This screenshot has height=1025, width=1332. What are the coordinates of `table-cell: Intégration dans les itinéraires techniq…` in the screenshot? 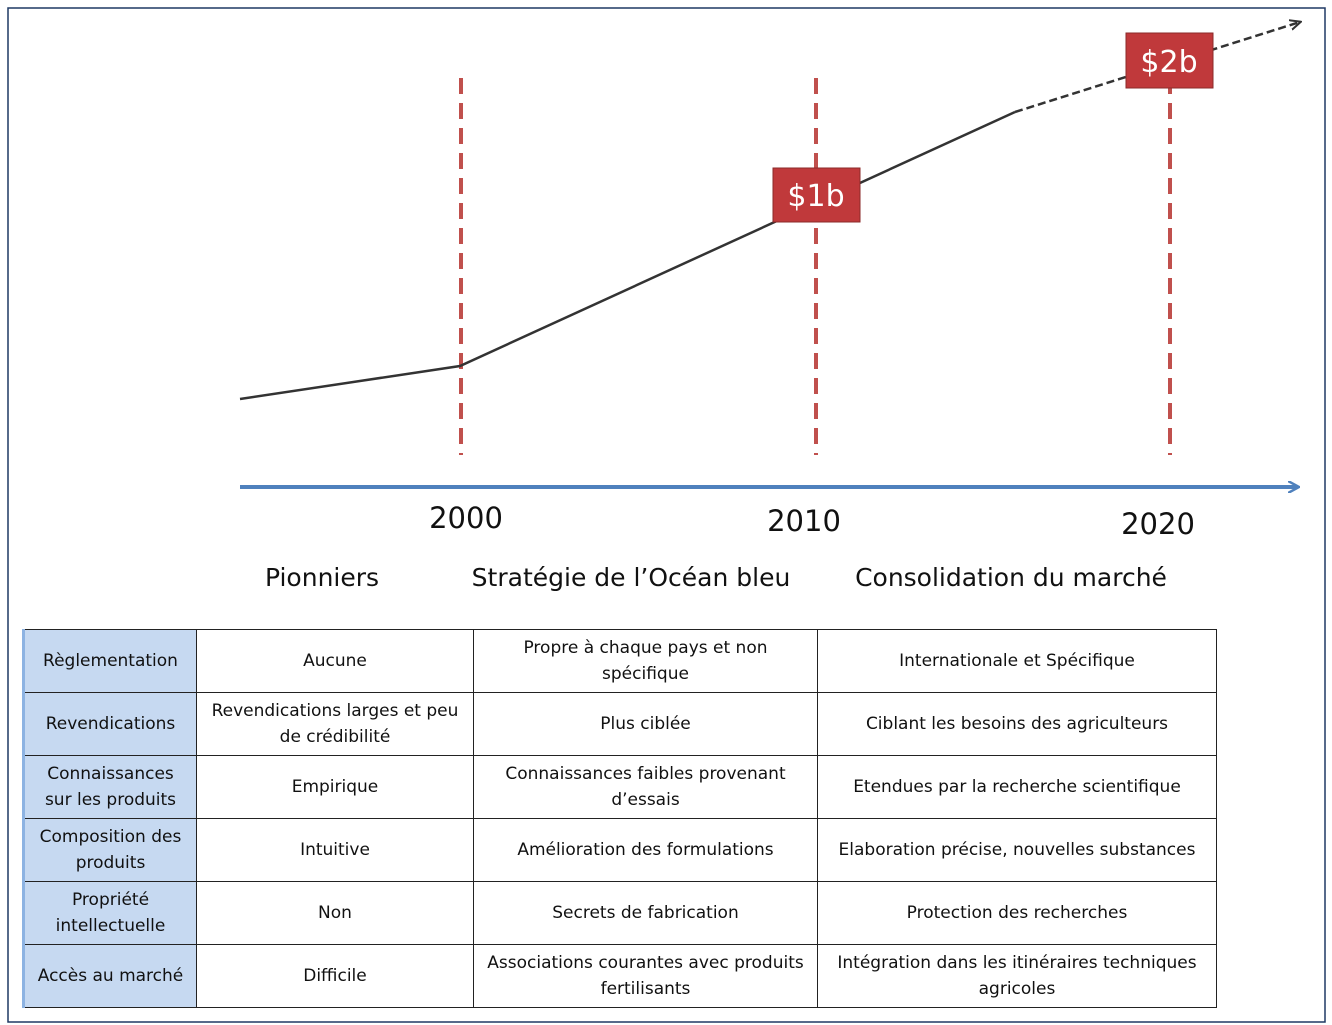 It's located at (1017, 976).